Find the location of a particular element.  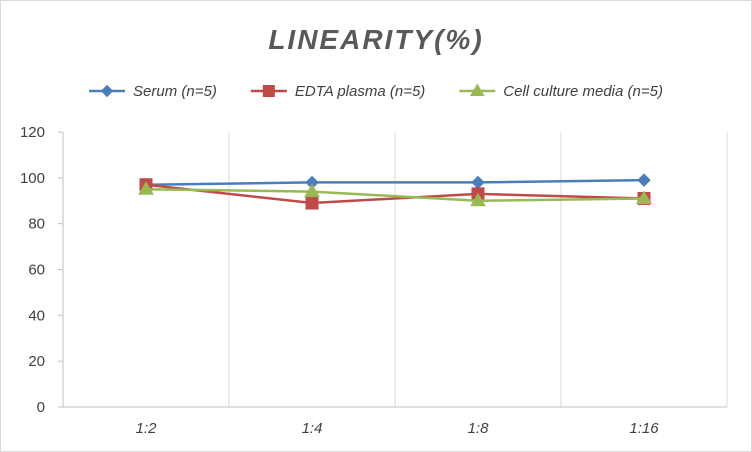

legend-label: Cell culture media (n=5) is located at coordinates (583, 91).